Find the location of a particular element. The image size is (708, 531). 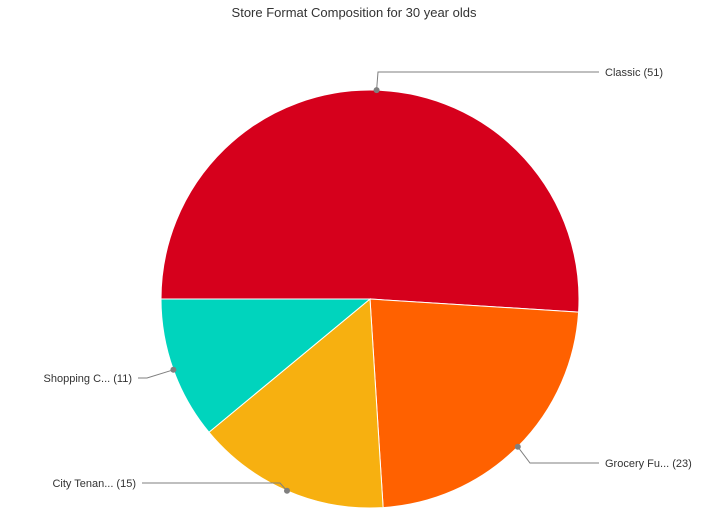

slice-label-2: Grocery Fu... (23) is located at coordinates (648, 464).